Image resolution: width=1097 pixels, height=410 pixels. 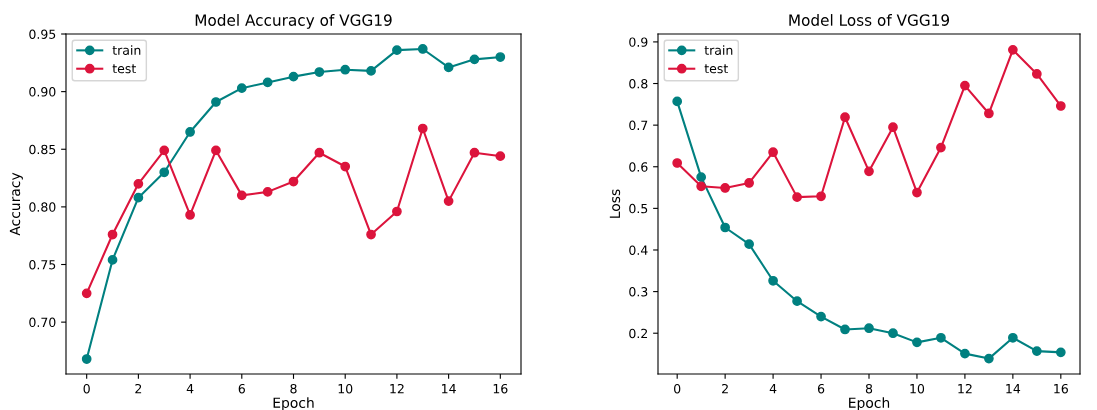 I want to click on chart-title: Model Loss of VGG19, so click(x=869, y=20).